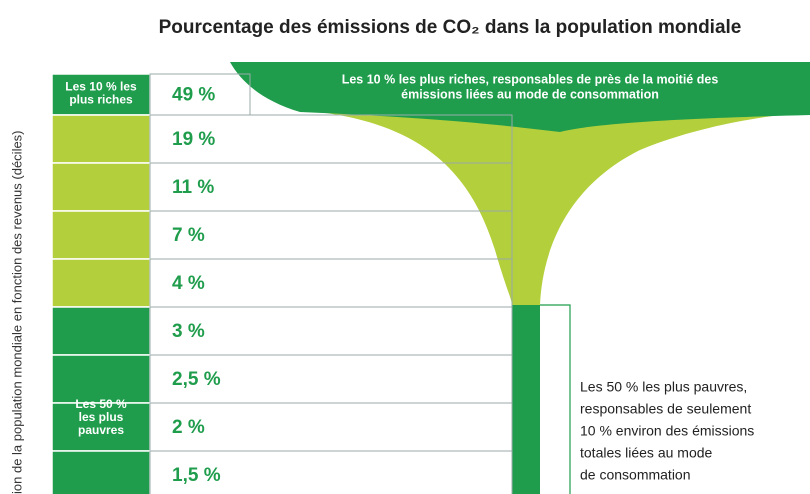  Describe the element at coordinates (188, 235) in the screenshot. I see `value-label: 7 %` at that location.